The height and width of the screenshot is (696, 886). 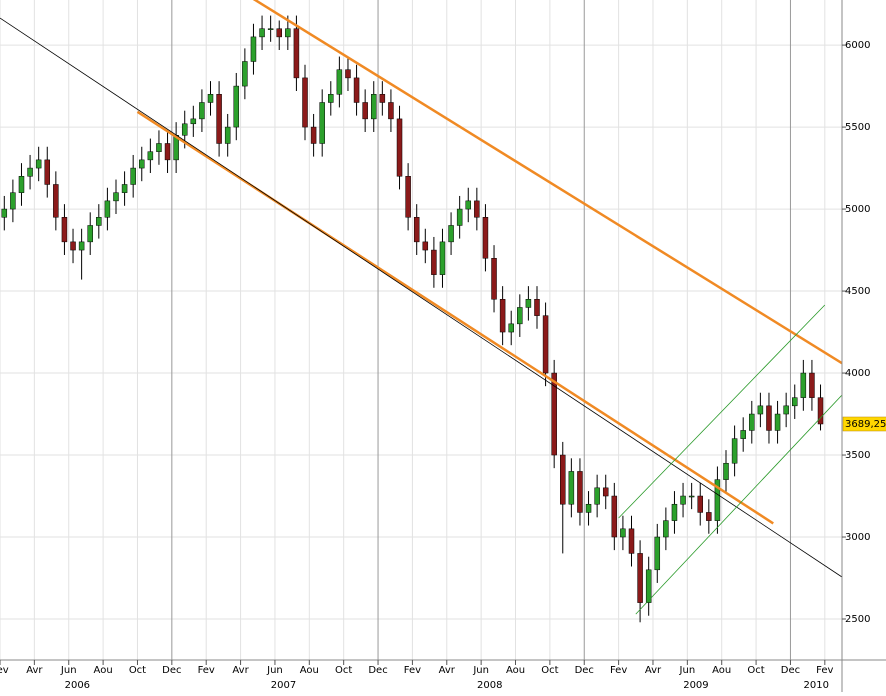 I want to click on year-label: 2009, so click(x=695, y=685).